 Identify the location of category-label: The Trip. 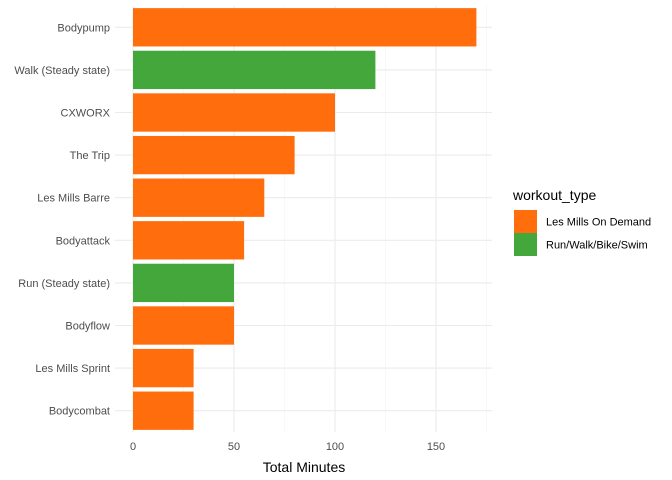
(90, 156).